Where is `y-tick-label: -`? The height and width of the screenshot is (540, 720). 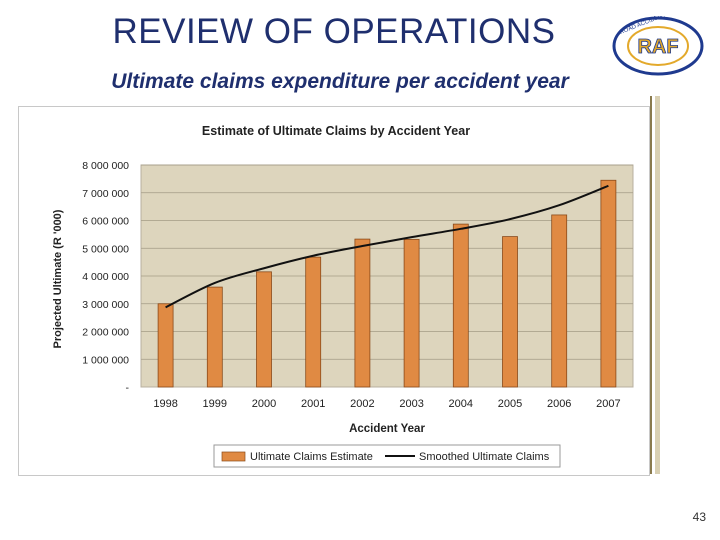 y-tick-label: - is located at coordinates (128, 388).